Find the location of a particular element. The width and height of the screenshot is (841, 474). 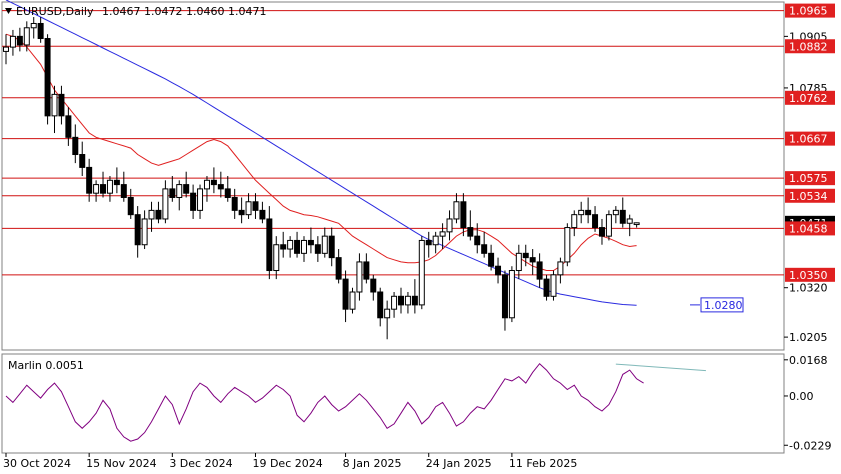

indicator-tick-label: -0.0229 is located at coordinates (810, 445).